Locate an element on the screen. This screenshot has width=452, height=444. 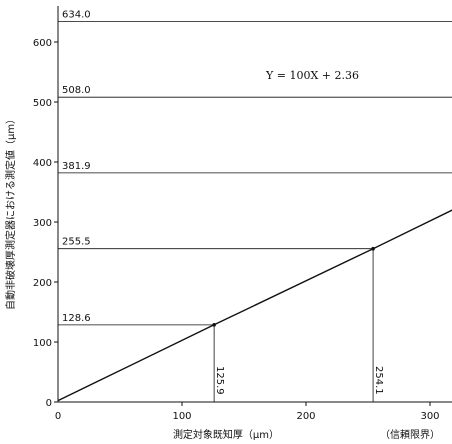
y-value-label-4: 634.0 is located at coordinates (76, 15).